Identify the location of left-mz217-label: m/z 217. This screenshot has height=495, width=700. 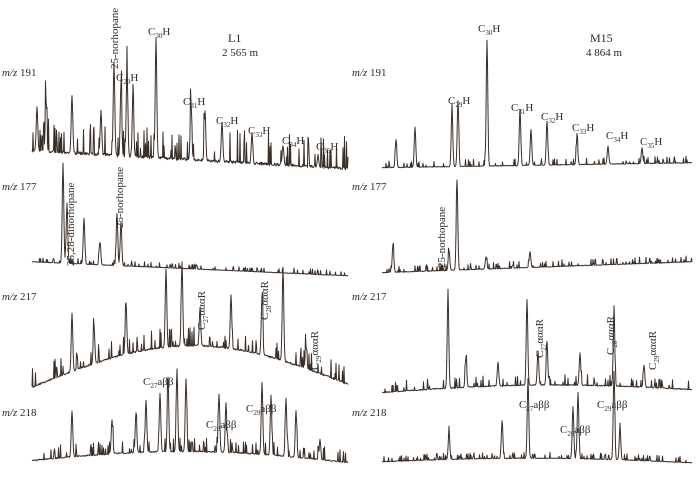
(19, 297).